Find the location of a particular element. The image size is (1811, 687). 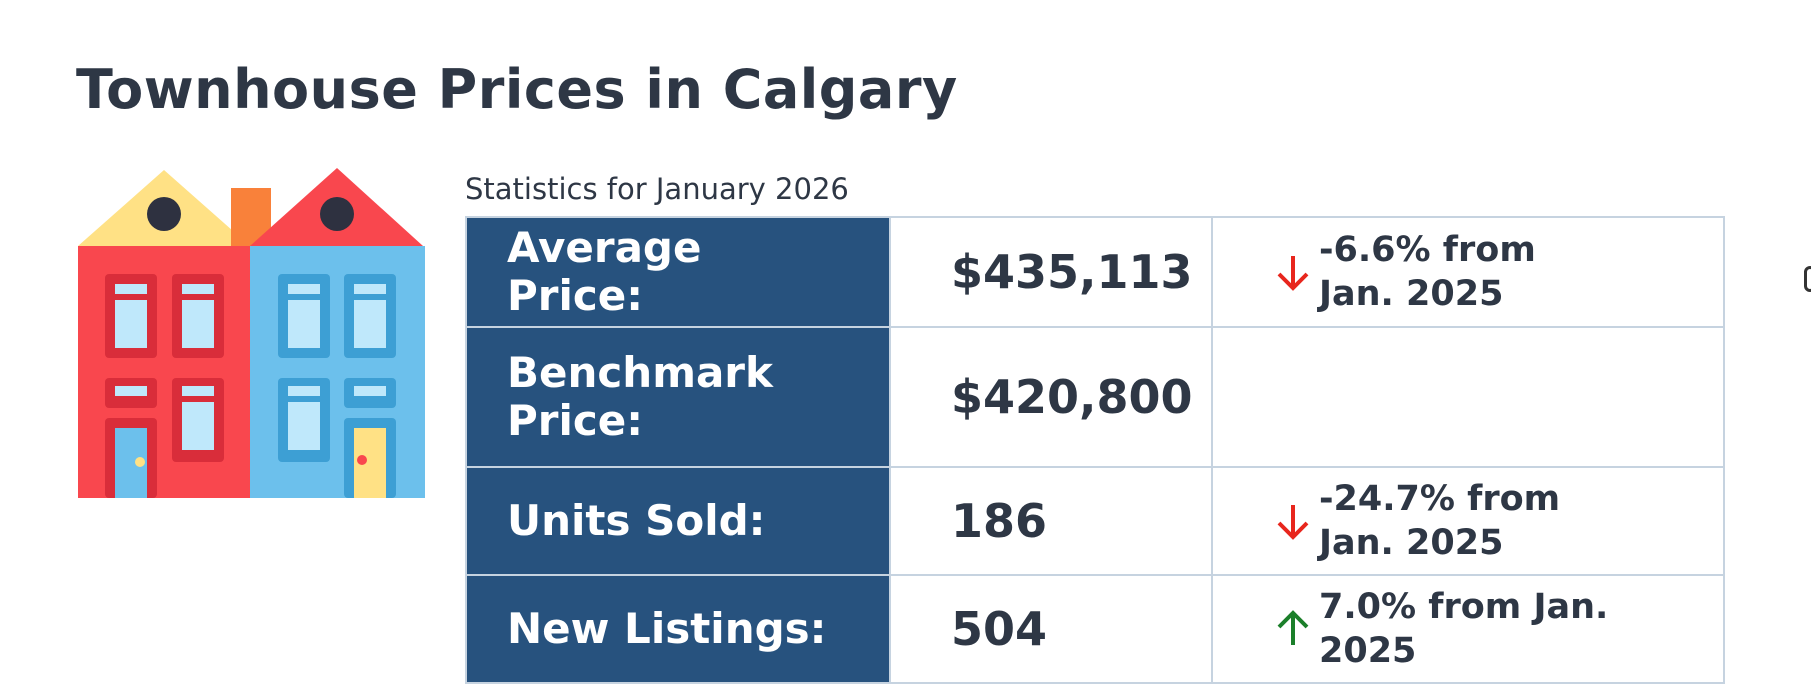

stats-value: 186 is located at coordinates (1051, 521).